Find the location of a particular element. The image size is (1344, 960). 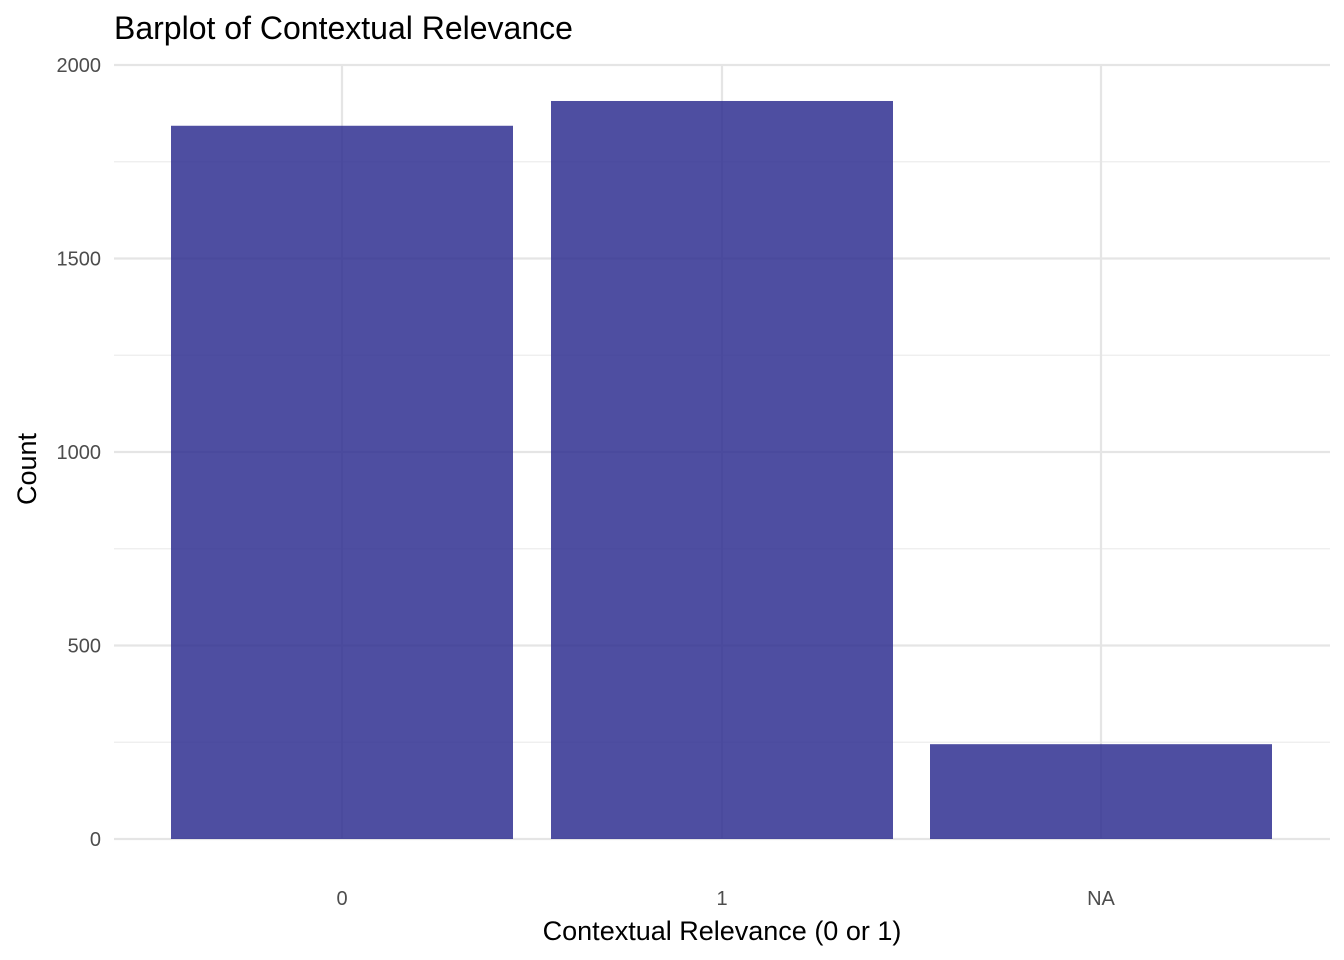

x-tick-label: 0 is located at coordinates (341, 899).